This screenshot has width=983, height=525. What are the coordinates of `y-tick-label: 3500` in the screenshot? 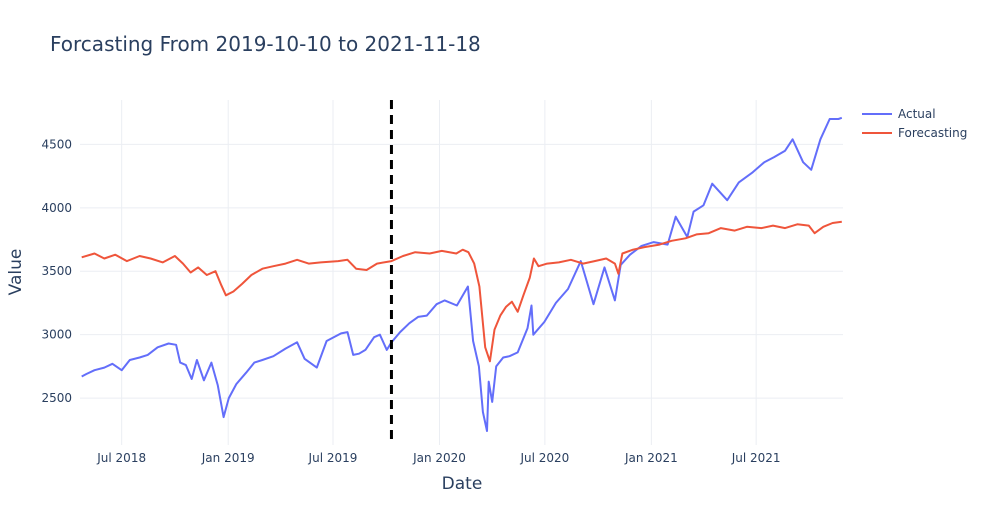 It's located at (56, 271).